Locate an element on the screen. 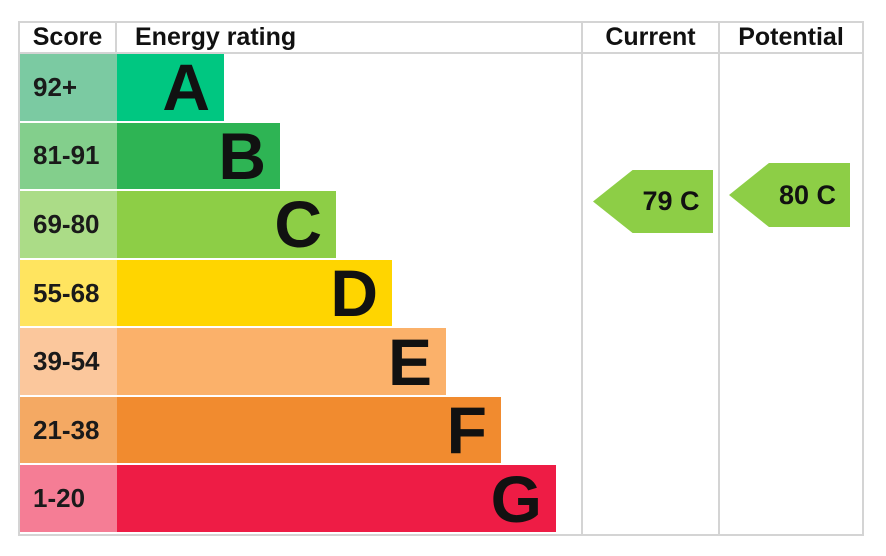  table-header: Score Energy rating Current Potential is located at coordinates (441, 38).